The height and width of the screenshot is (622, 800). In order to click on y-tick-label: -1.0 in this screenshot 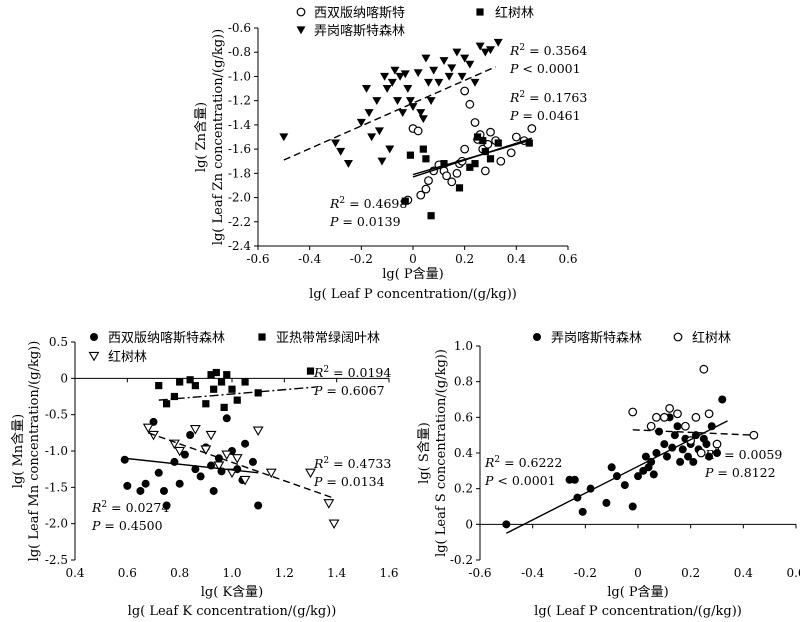, I will do `click(56, 451)`.